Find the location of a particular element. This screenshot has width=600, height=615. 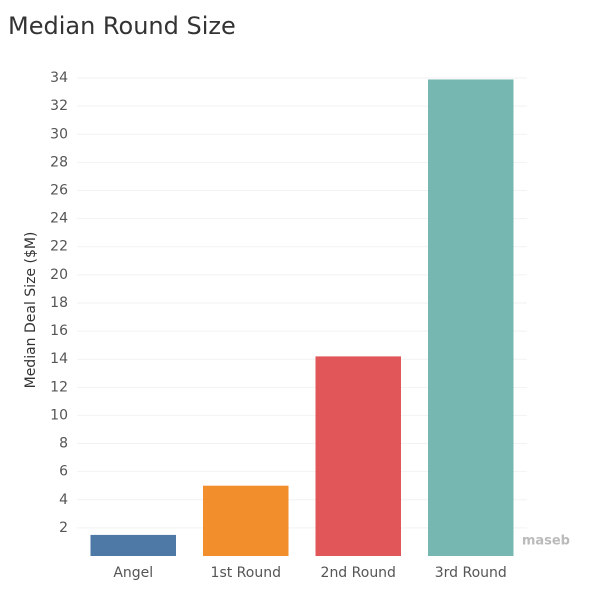

y-tick-label: 6 is located at coordinates (63, 472).